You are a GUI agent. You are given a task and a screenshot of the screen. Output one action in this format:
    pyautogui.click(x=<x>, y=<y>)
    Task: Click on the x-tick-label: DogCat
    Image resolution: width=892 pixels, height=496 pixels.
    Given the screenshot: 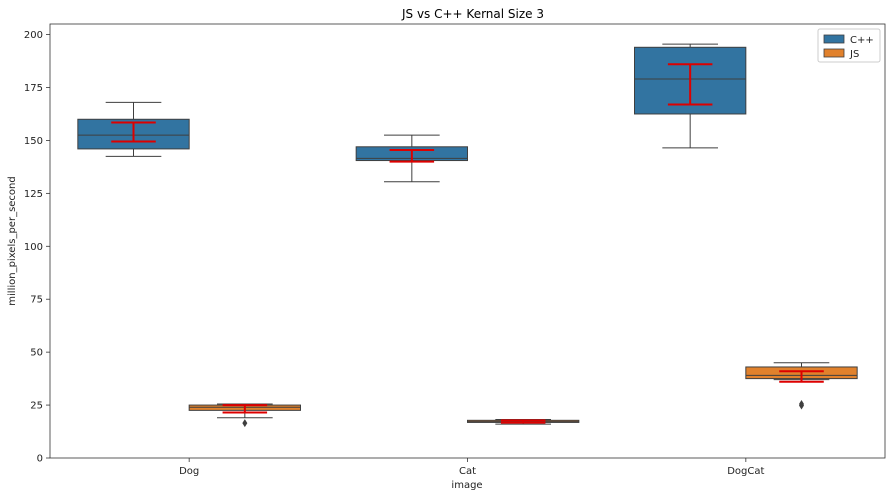 What is the action you would take?
    pyautogui.click(x=745, y=471)
    